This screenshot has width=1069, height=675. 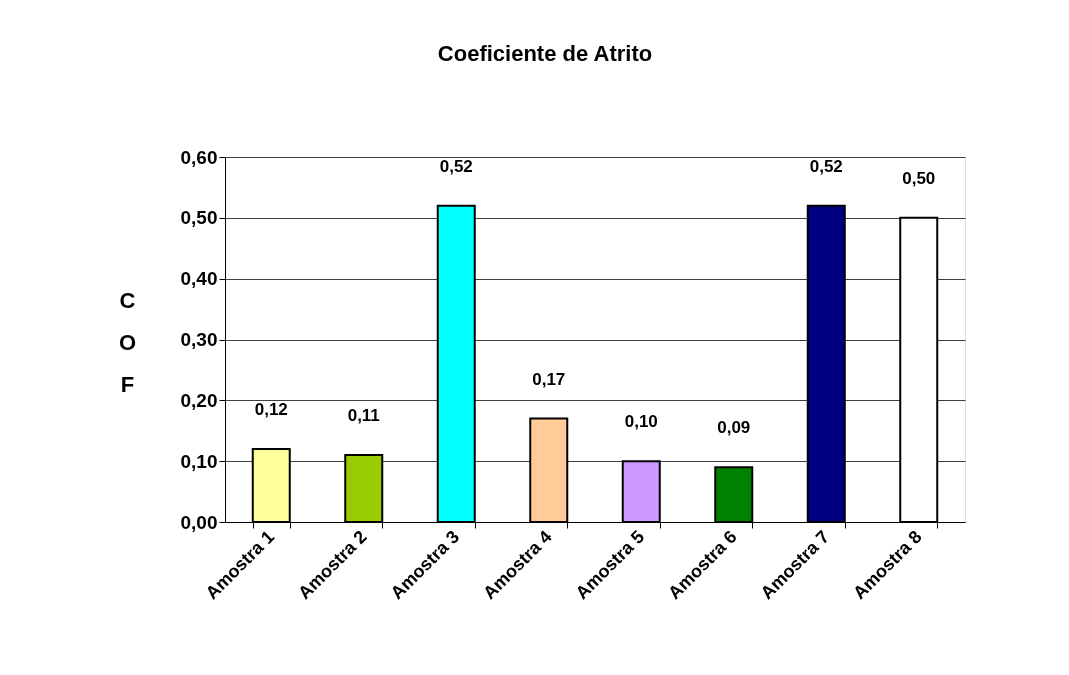 I want to click on y-tick-label: 0,00, so click(x=199, y=522).